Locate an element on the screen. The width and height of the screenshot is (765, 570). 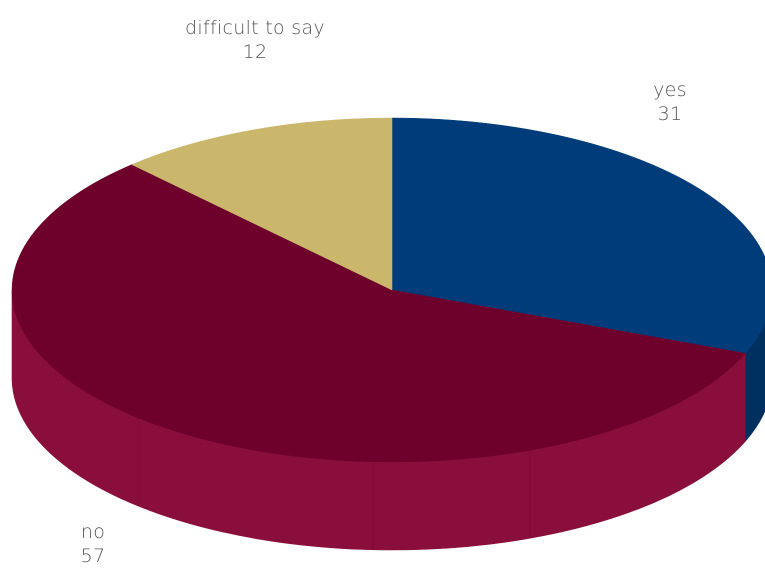
label-yes: yes 31 is located at coordinates (670, 102).